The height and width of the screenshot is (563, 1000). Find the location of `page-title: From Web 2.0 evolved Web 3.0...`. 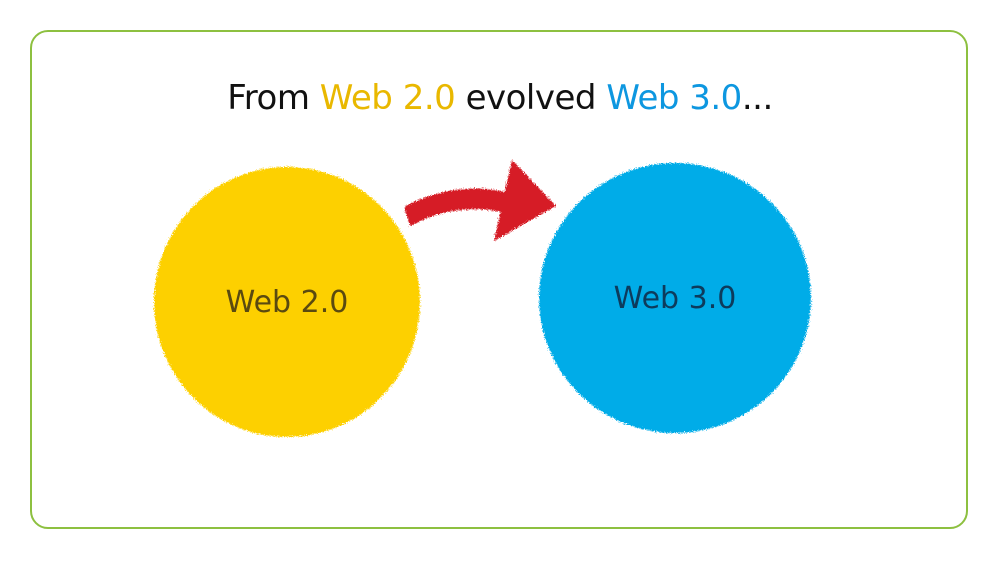

page-title: From Web 2.0 evolved Web 3.0... is located at coordinates (500, 98).